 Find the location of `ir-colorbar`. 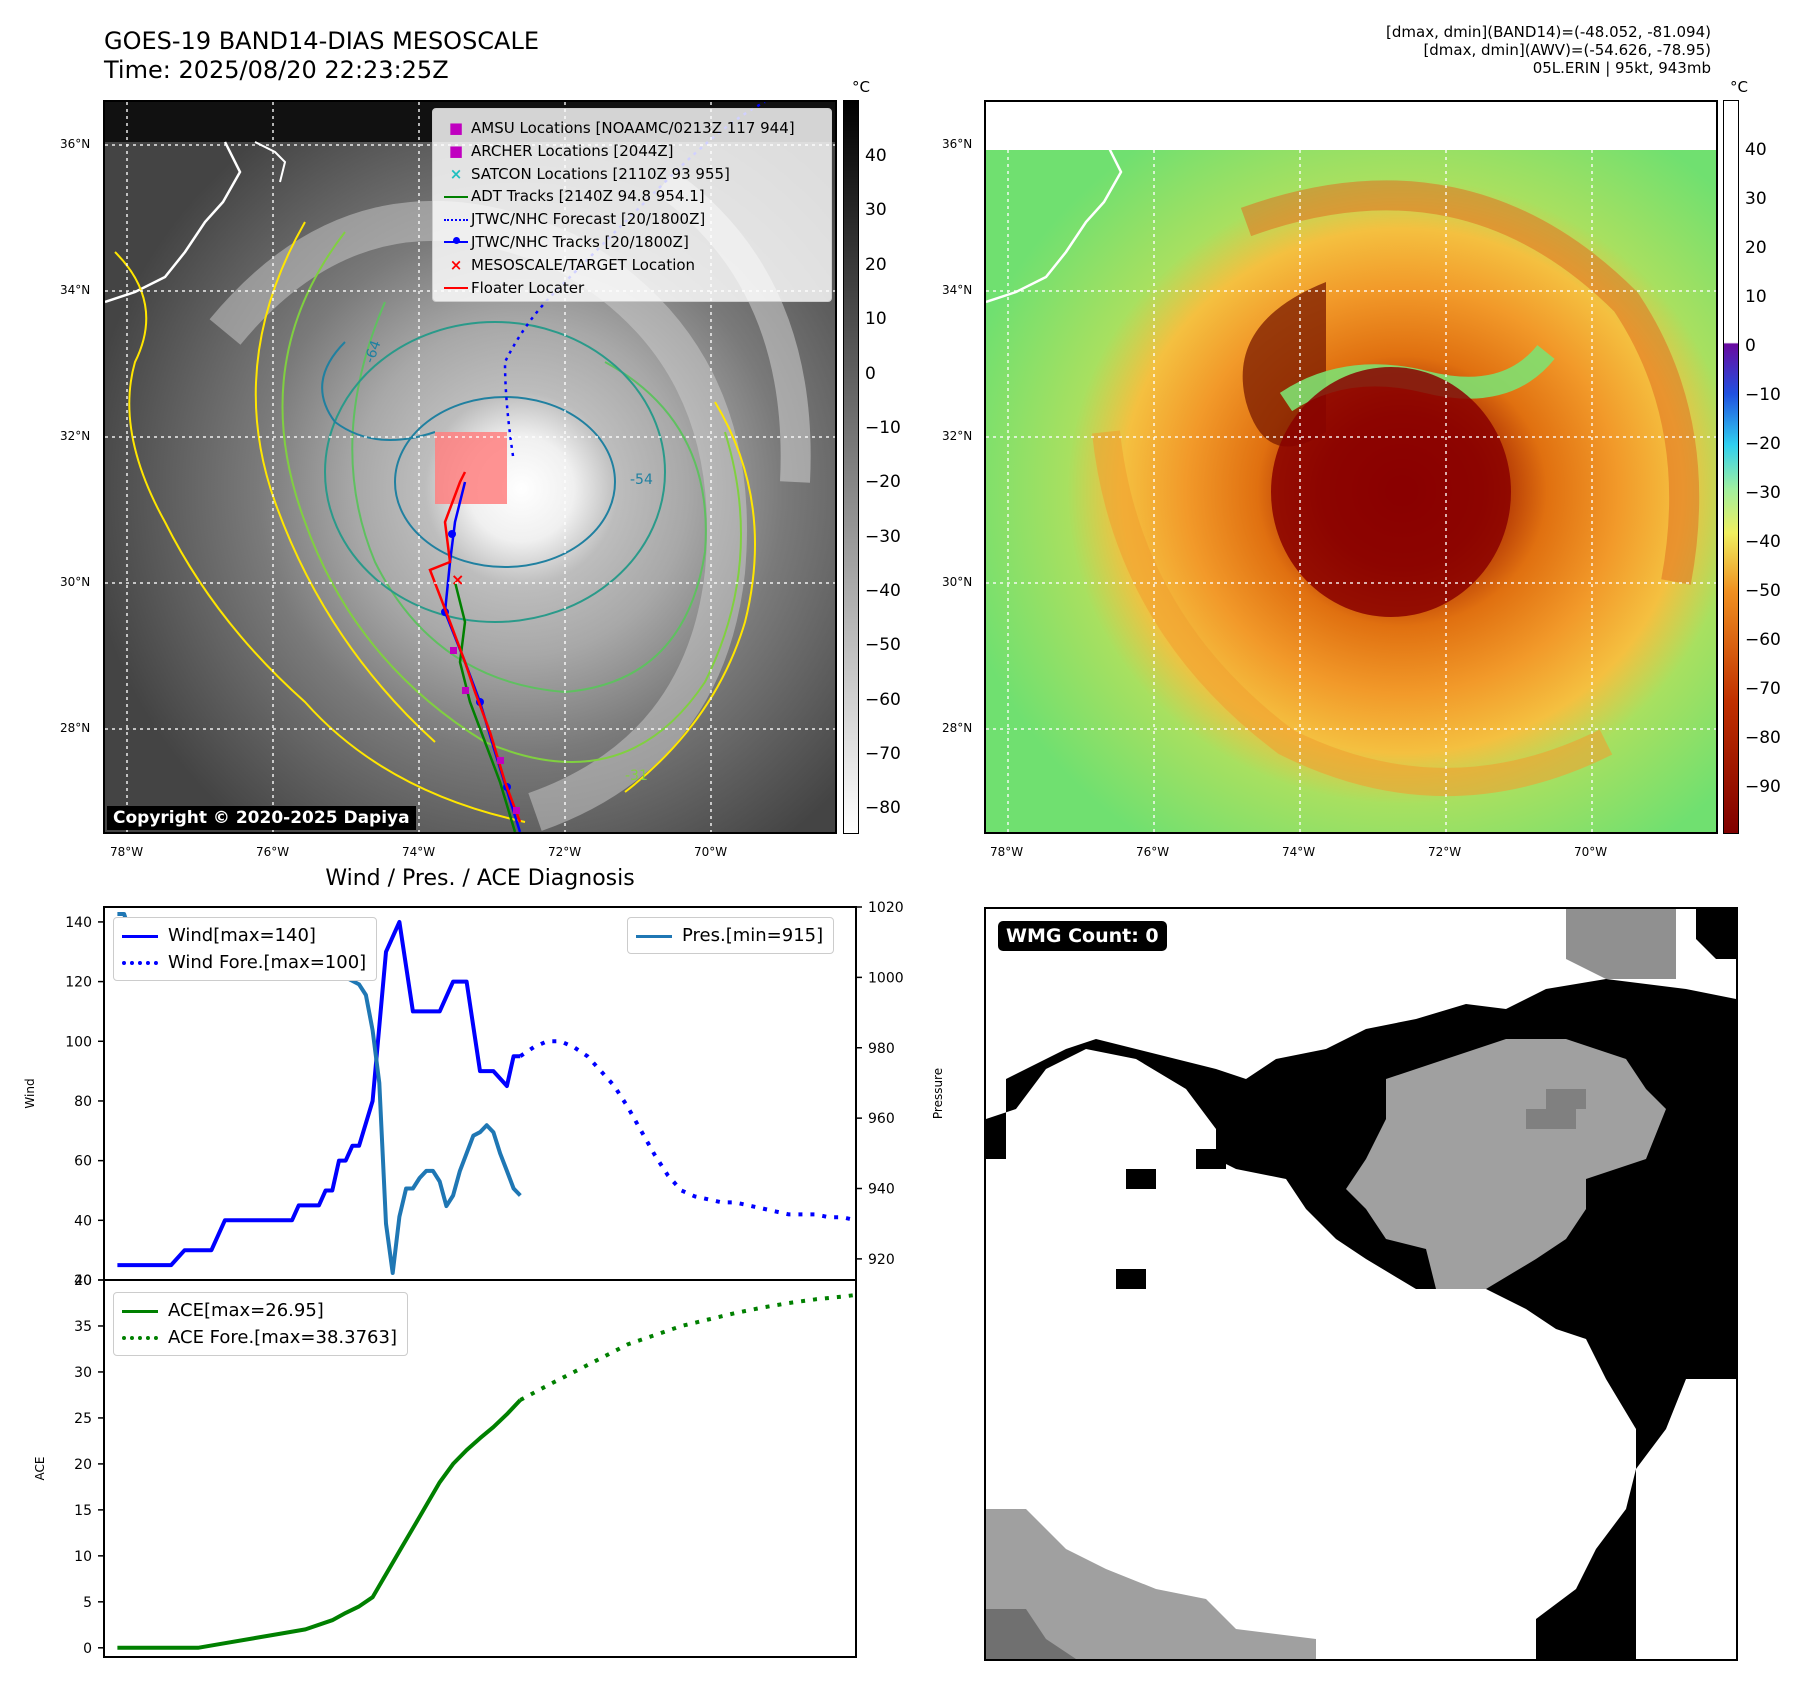

ir-colorbar is located at coordinates (851, 467).